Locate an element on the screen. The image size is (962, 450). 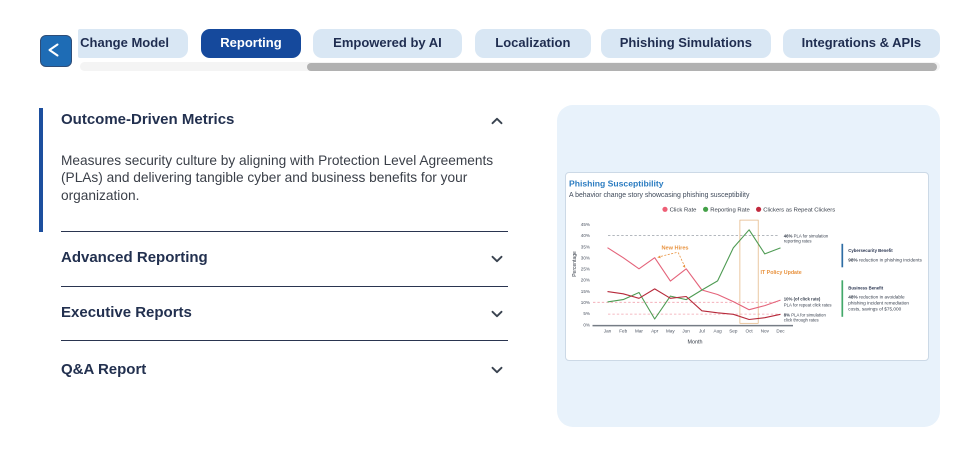
svg-text: Aug is located at coordinates (718, 331).